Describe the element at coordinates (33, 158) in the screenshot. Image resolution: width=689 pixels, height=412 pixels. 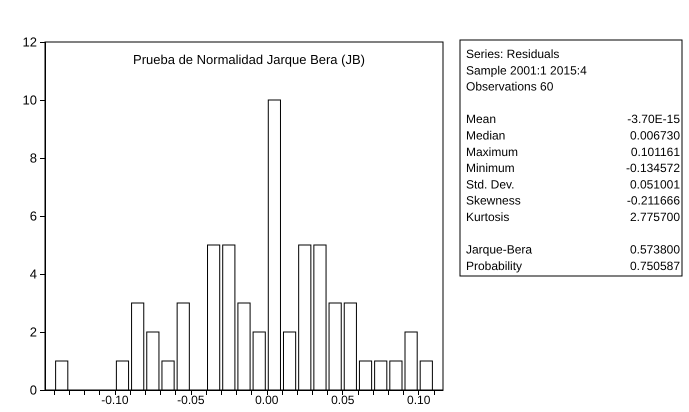
I see `y-tick-label: 8` at that location.